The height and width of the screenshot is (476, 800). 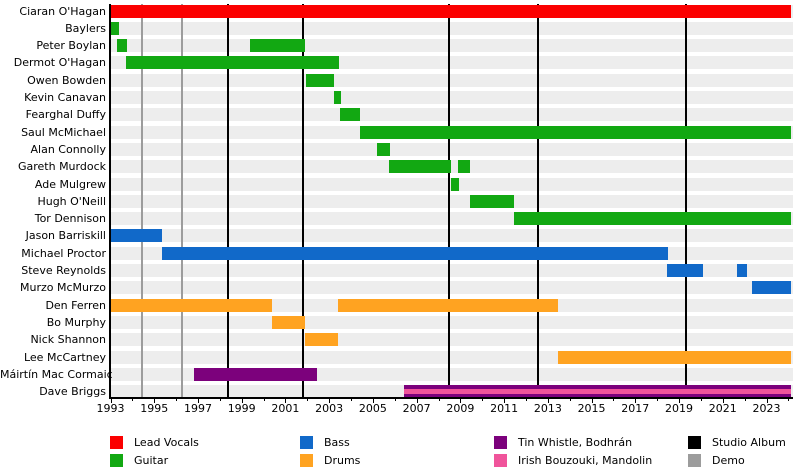 What do you see at coordinates (694, 460) in the screenshot?
I see `legend-swatch-gray` at bounding box center [694, 460].